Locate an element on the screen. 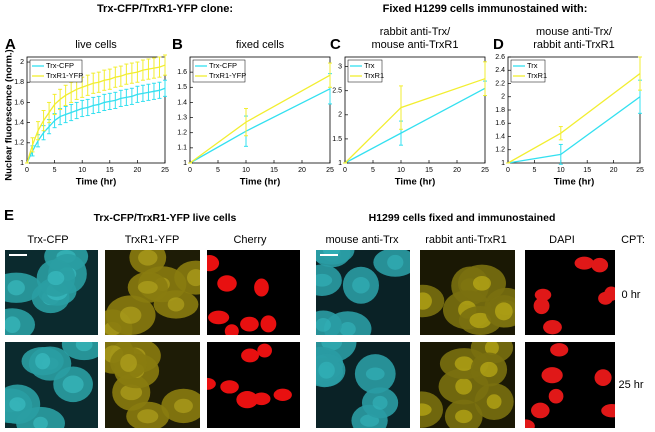 Image resolution: width=655 pixels, height=432 pixels. panel-label: A is located at coordinates (10, 44).